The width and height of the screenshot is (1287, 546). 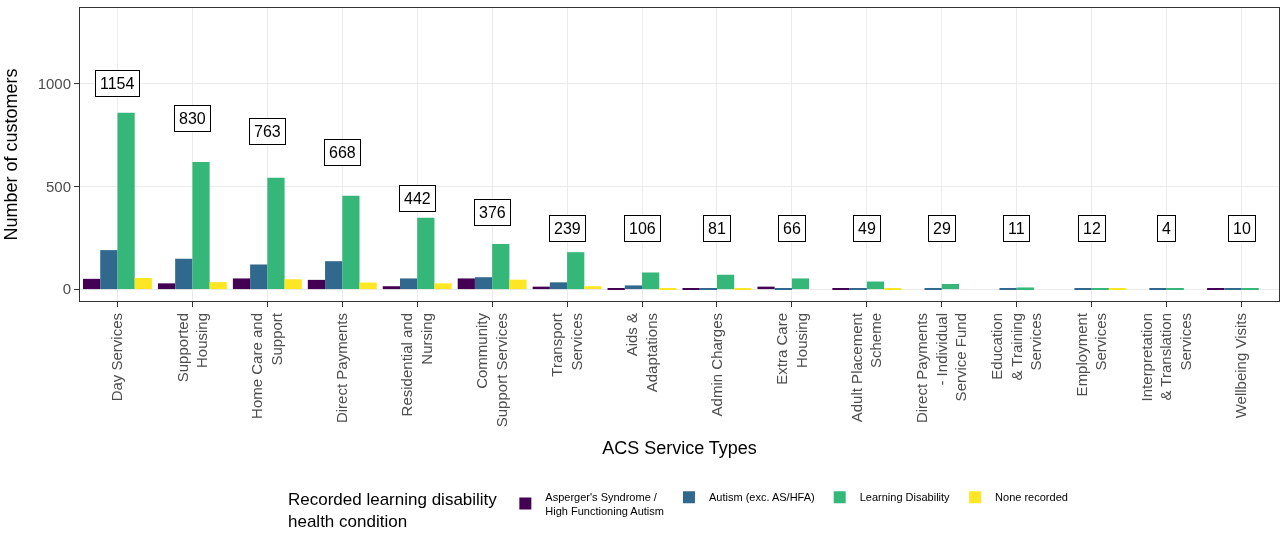 I want to click on x-tick-label: Day Services, so click(x=117, y=357).